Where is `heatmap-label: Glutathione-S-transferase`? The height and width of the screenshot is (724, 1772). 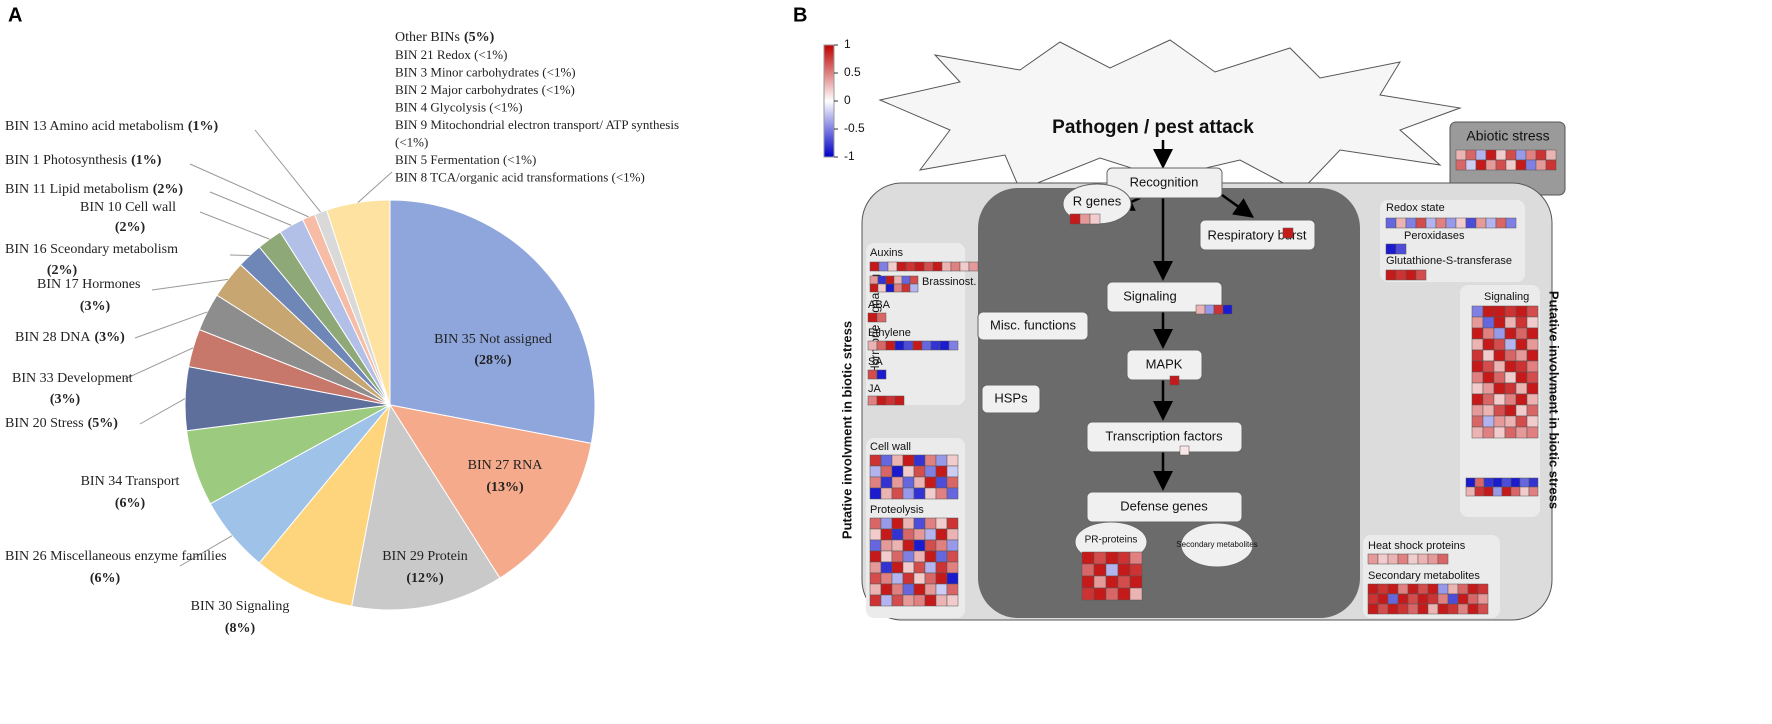 heatmap-label: Glutathione-S-transferase is located at coordinates (1449, 261).